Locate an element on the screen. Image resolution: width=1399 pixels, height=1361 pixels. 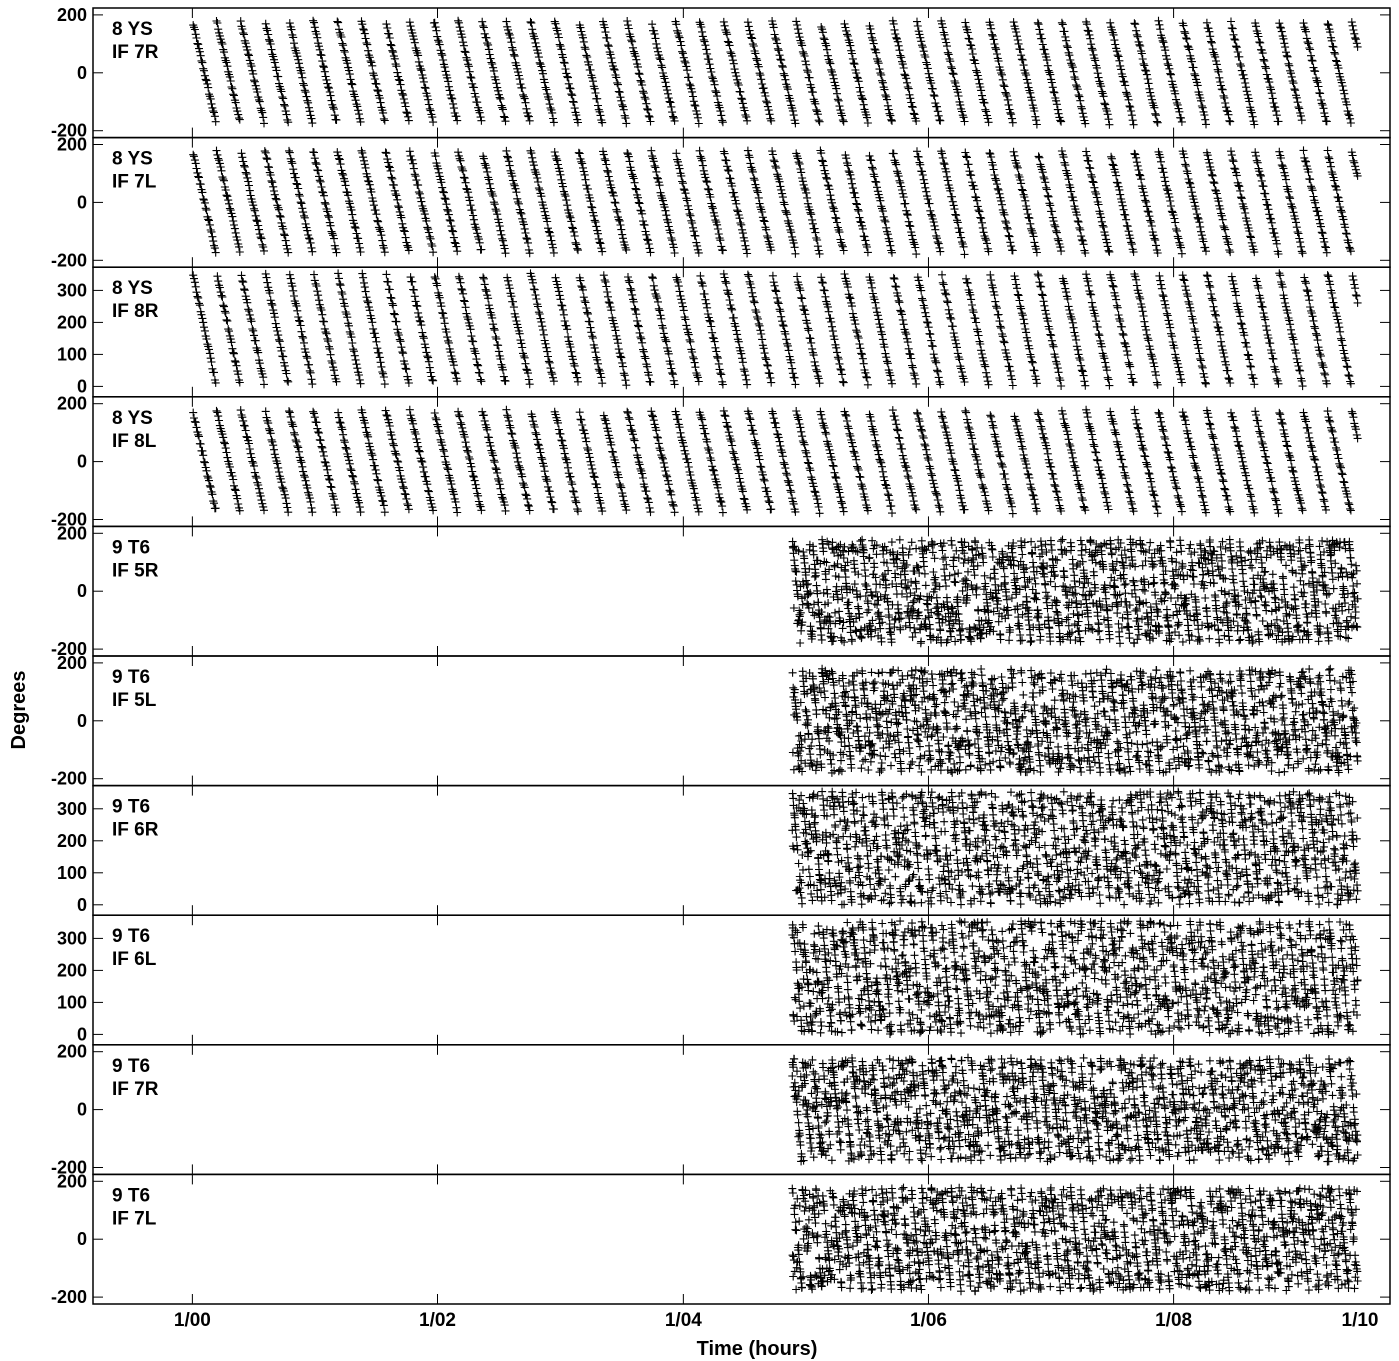
y-axis-title: Degrees is located at coordinates (19, 710).